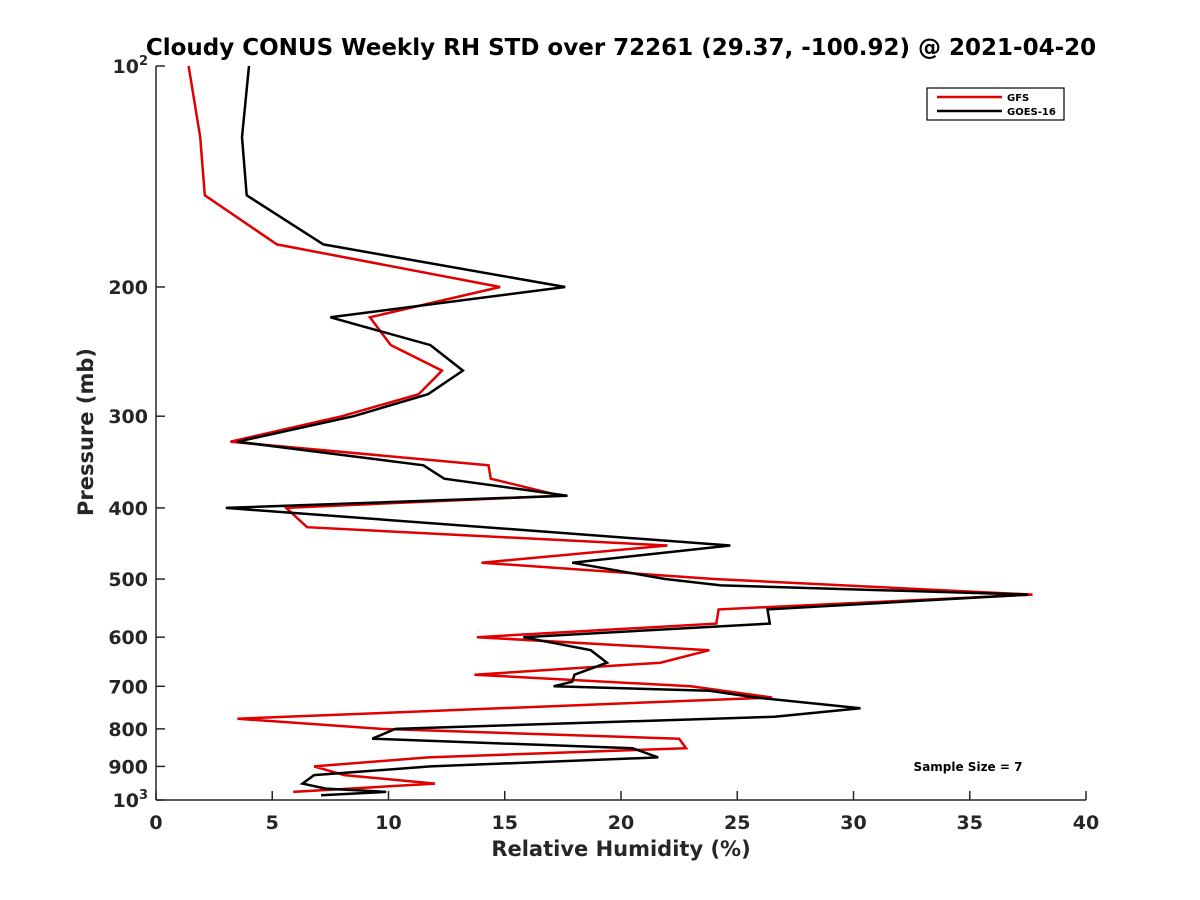 The height and width of the screenshot is (900, 1200). Describe the element at coordinates (620, 849) in the screenshot. I see `x-axis-label: Relative Humidity (%)` at that location.